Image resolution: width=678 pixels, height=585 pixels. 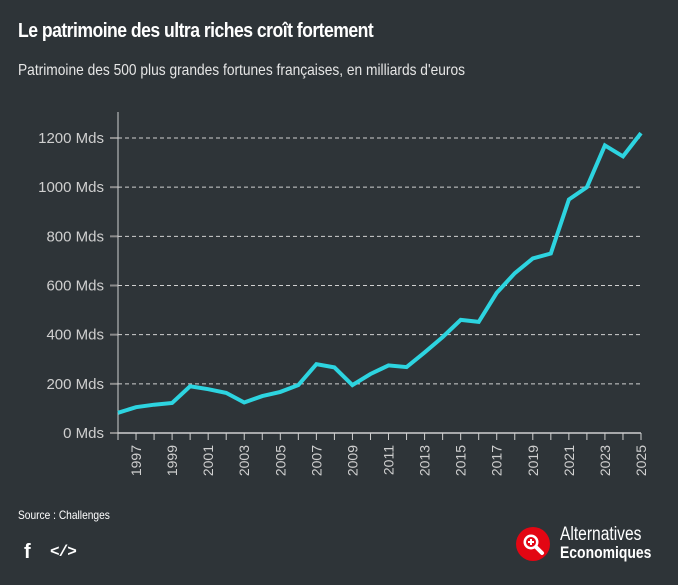 What do you see at coordinates (280, 460) in the screenshot?
I see `x-tick-label: 2005` at bounding box center [280, 460].